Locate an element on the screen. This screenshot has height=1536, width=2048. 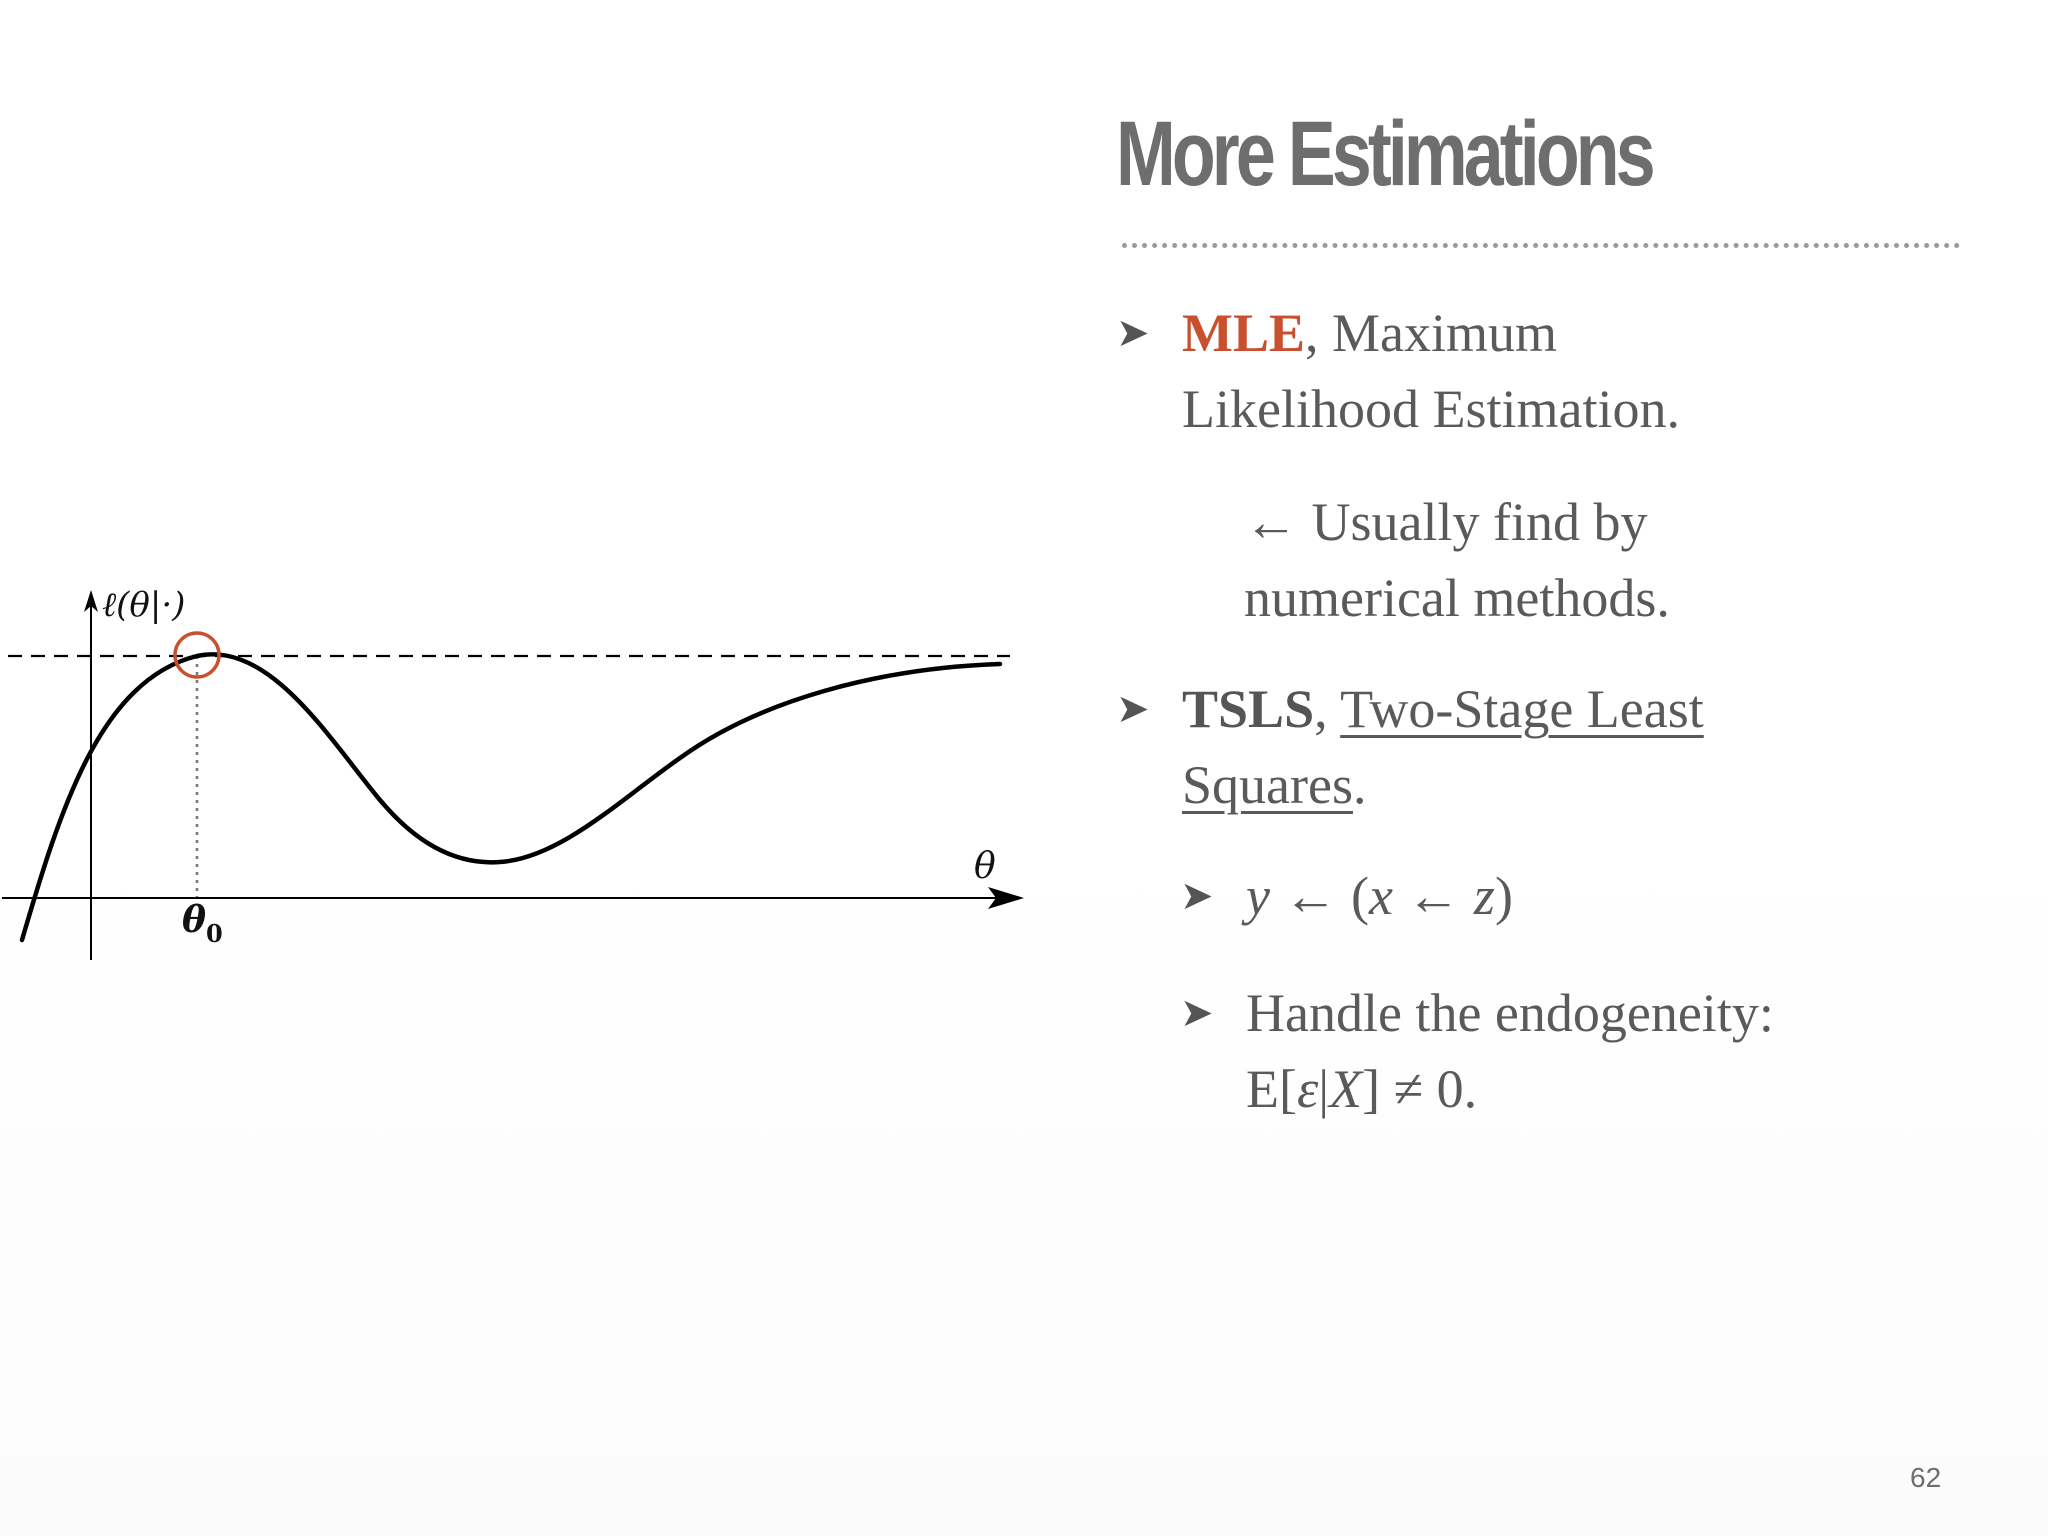
x-axis-arrowhead is located at coordinates (1006, 898).